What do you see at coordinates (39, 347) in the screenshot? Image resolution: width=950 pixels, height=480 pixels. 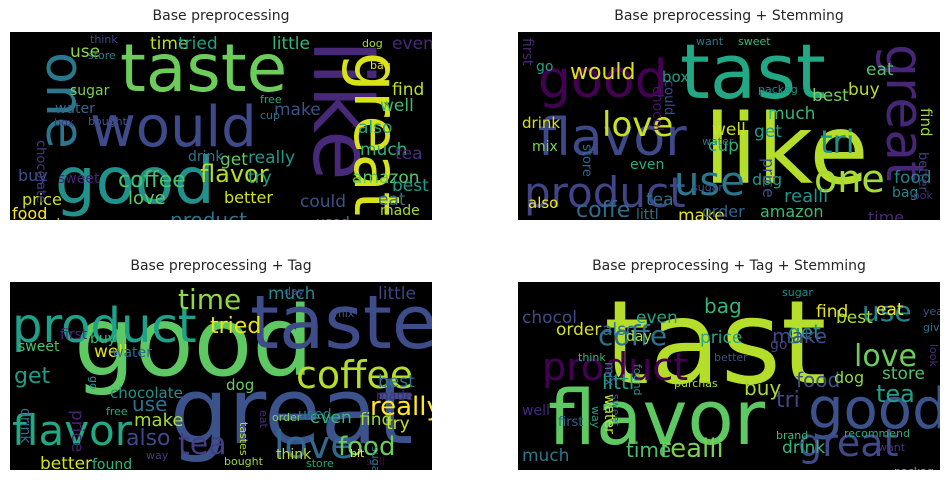 I see `word-sweet: sweet` at bounding box center [39, 347].